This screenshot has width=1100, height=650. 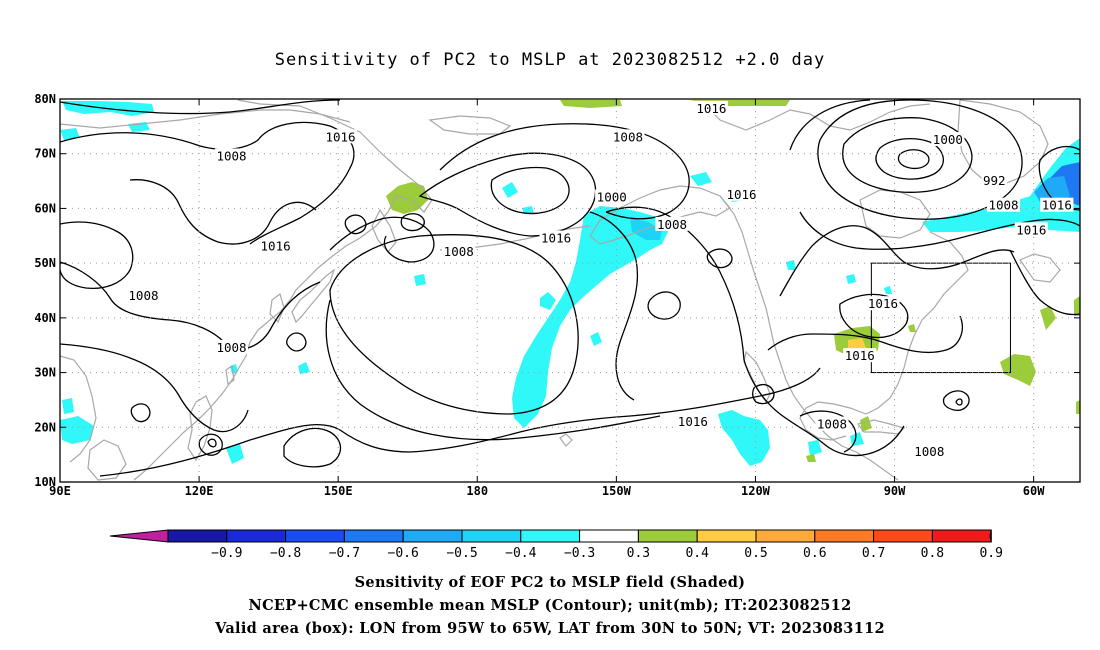 I want to click on coastline-gulf-of-mexico, so click(x=833, y=421).